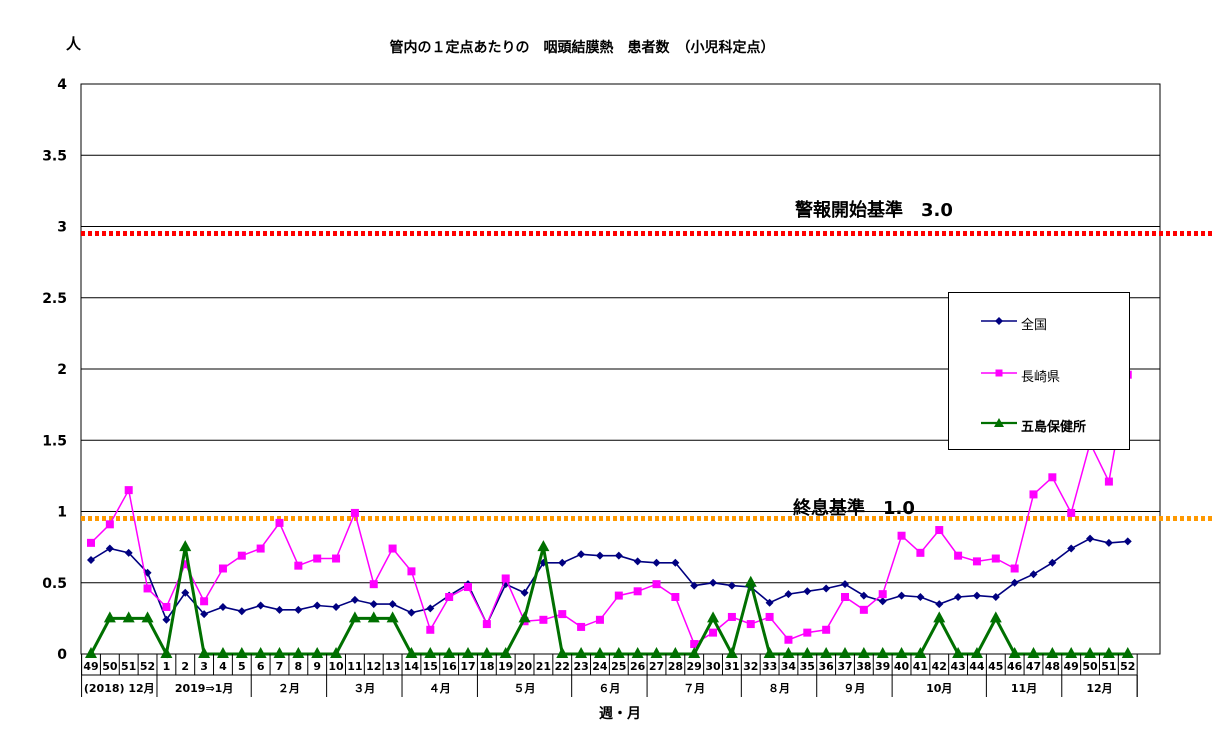 The height and width of the screenshot is (749, 1220). Describe the element at coordinates (1052, 666) in the screenshot. I see `week-tick-label: 48` at that location.